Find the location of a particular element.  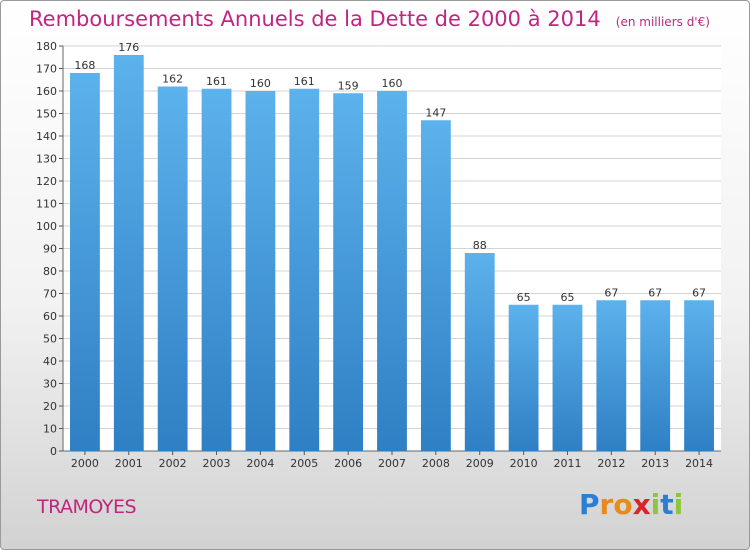

y-tick-label: 60 is located at coordinates (50, 316).